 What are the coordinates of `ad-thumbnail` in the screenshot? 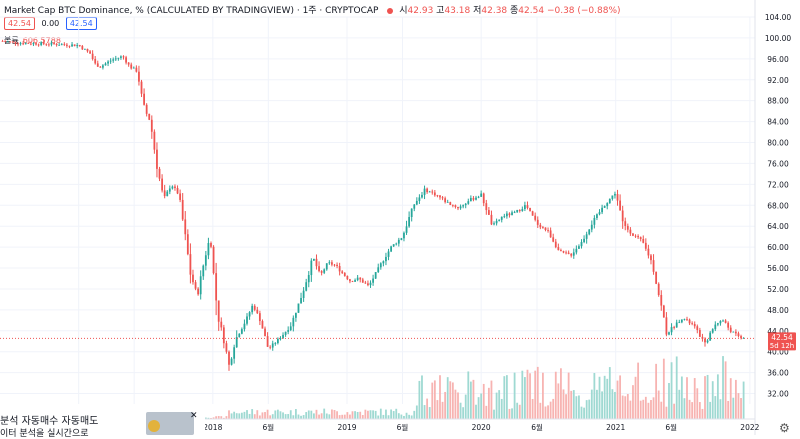 It's located at (170, 423).